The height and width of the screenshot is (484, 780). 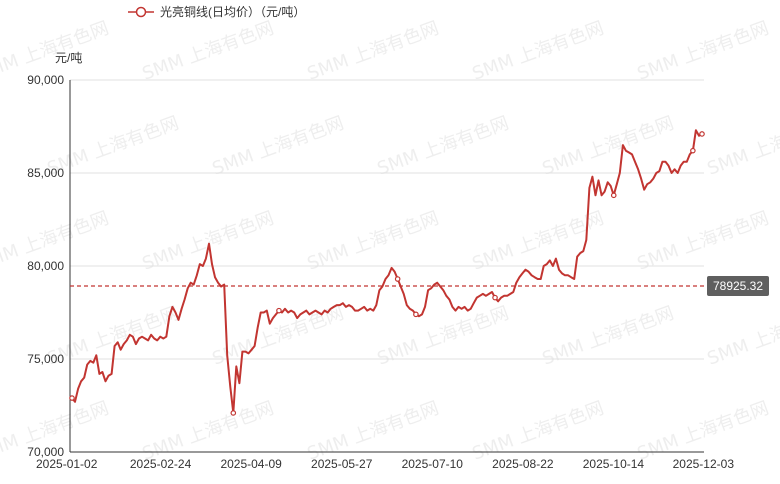 What do you see at coordinates (523, 464) in the screenshot?
I see `x-tick-label: 2025-08-22` at bounding box center [523, 464].